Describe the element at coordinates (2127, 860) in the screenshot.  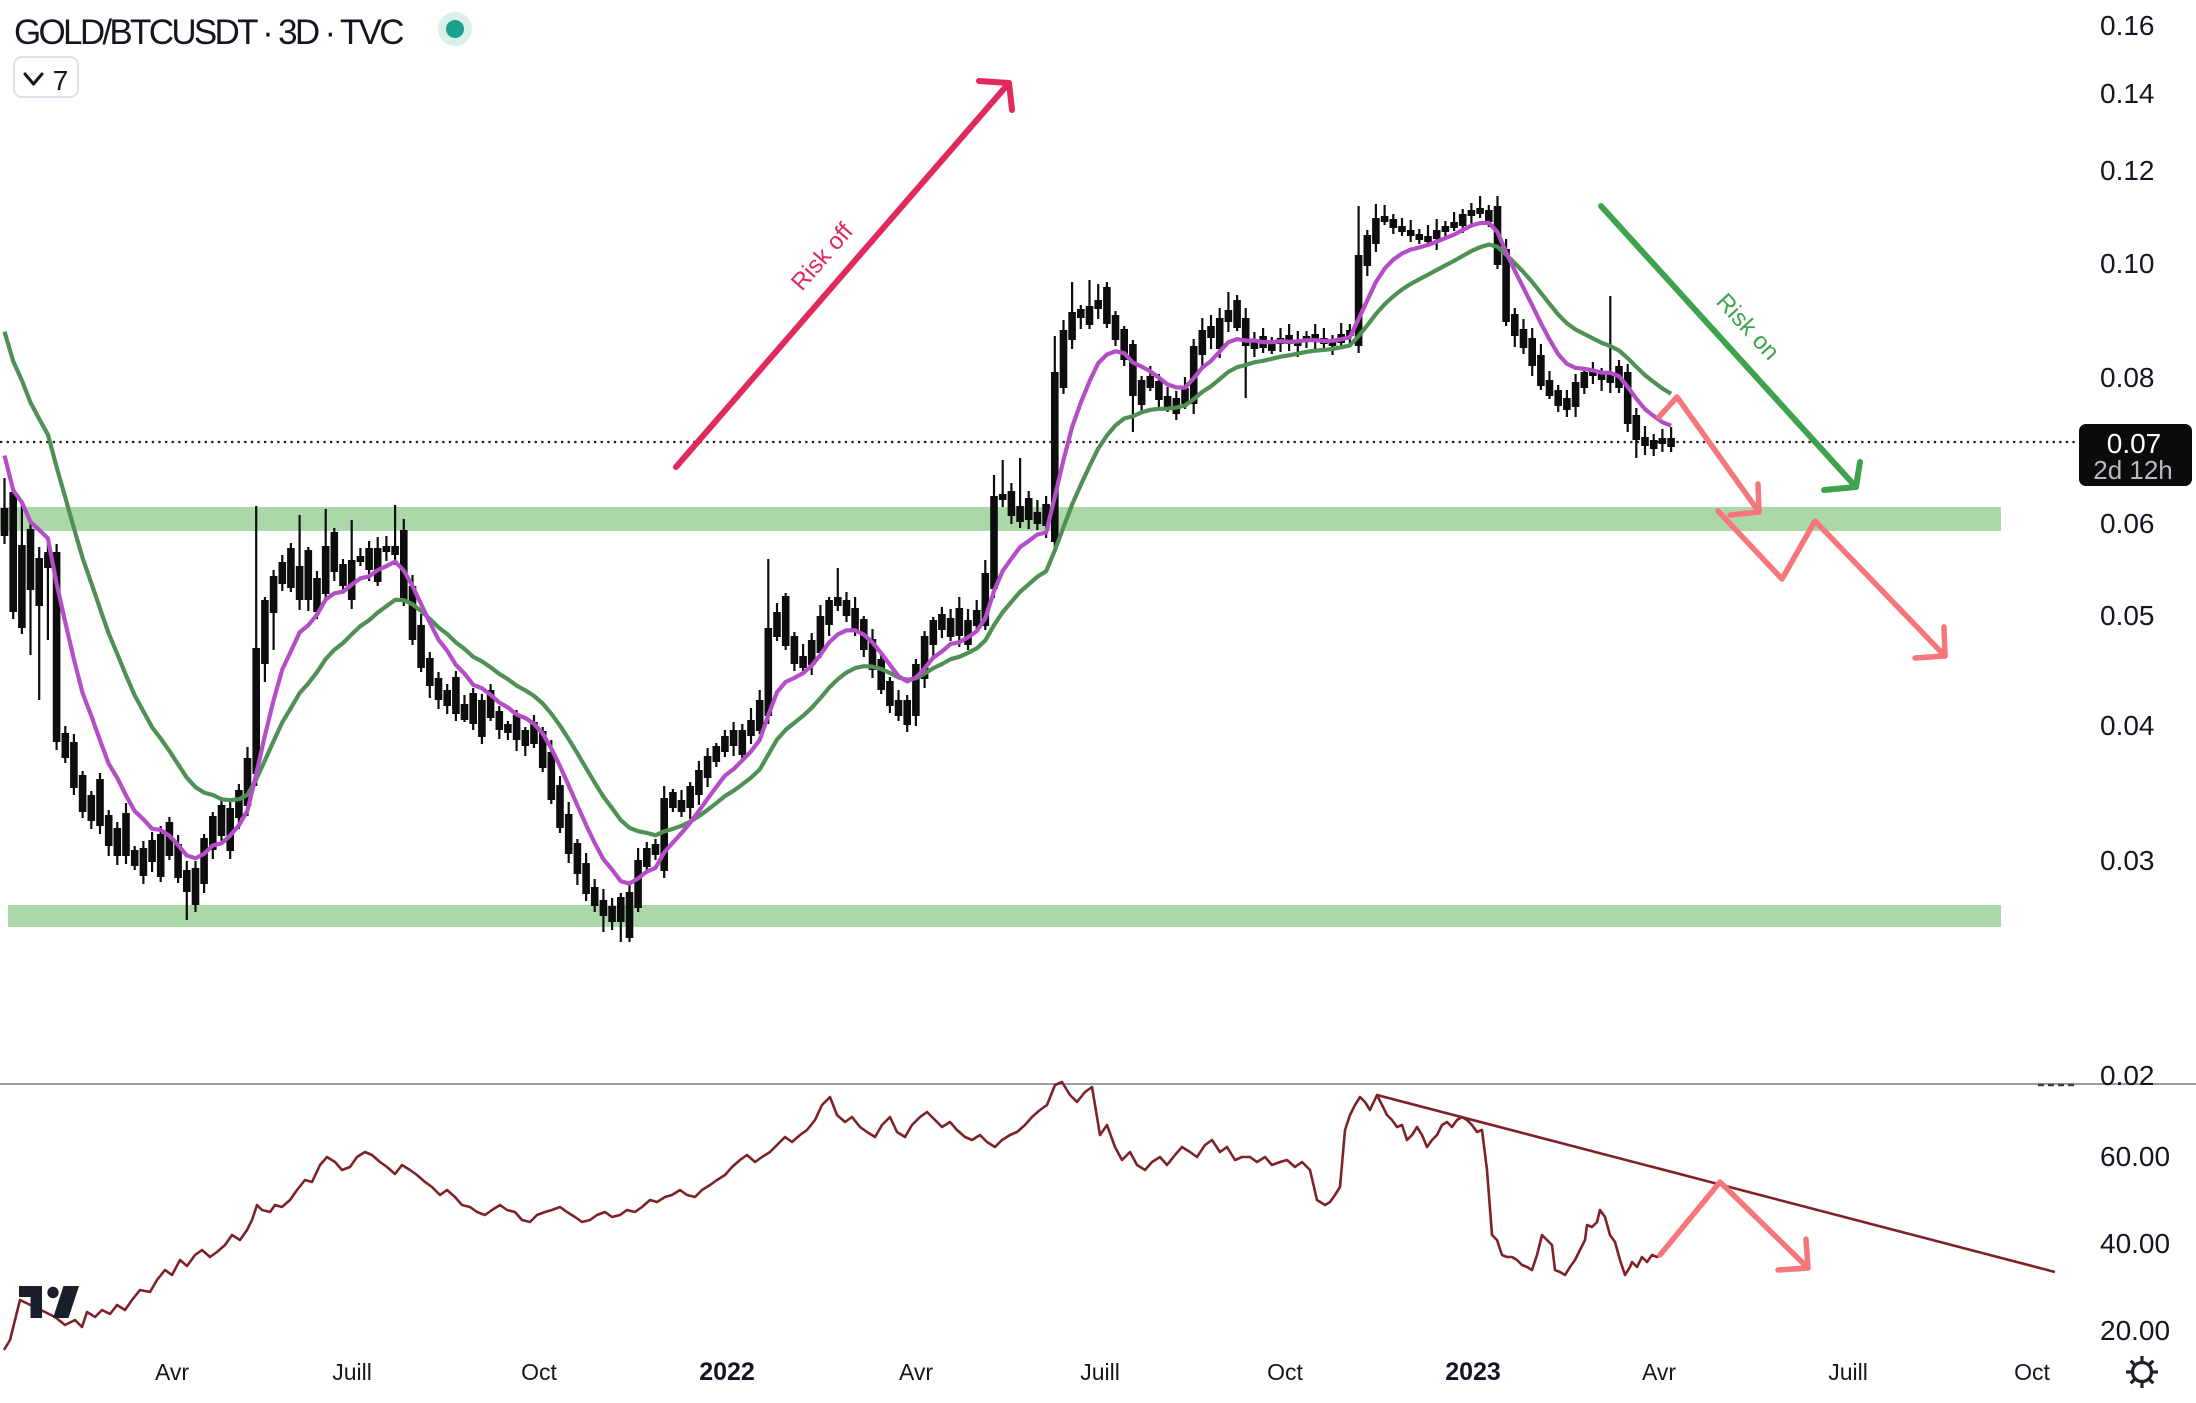
I see `svg-text: 0.03` at that location.